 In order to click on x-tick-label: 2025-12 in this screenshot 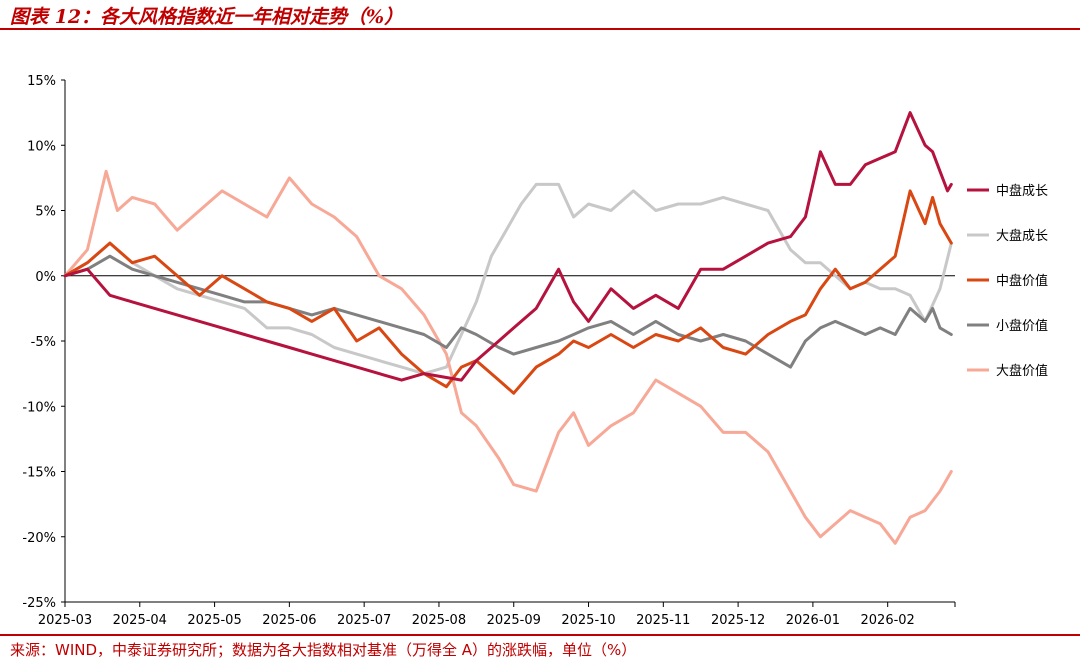, I will do `click(738, 620)`.